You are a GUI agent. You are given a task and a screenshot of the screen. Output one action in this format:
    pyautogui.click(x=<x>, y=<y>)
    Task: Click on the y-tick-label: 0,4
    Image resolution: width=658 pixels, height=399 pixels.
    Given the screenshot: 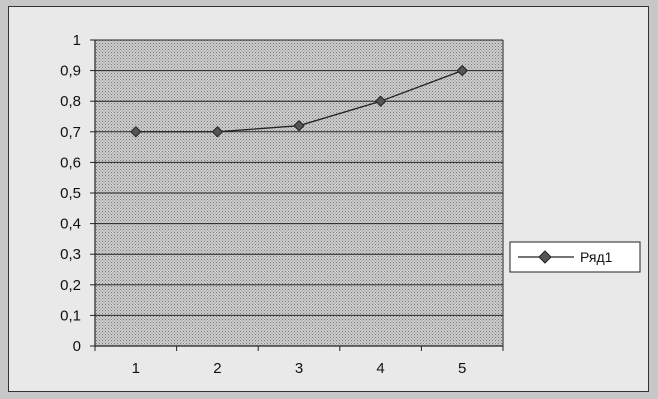 What is the action you would take?
    pyautogui.click(x=70, y=224)
    